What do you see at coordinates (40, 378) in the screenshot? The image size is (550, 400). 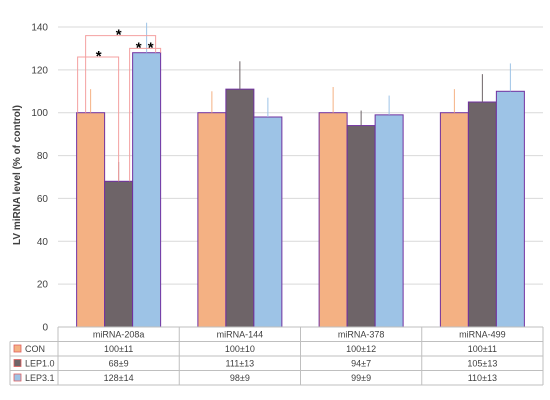 I see `legend-label: LEP3.1` at bounding box center [40, 378].